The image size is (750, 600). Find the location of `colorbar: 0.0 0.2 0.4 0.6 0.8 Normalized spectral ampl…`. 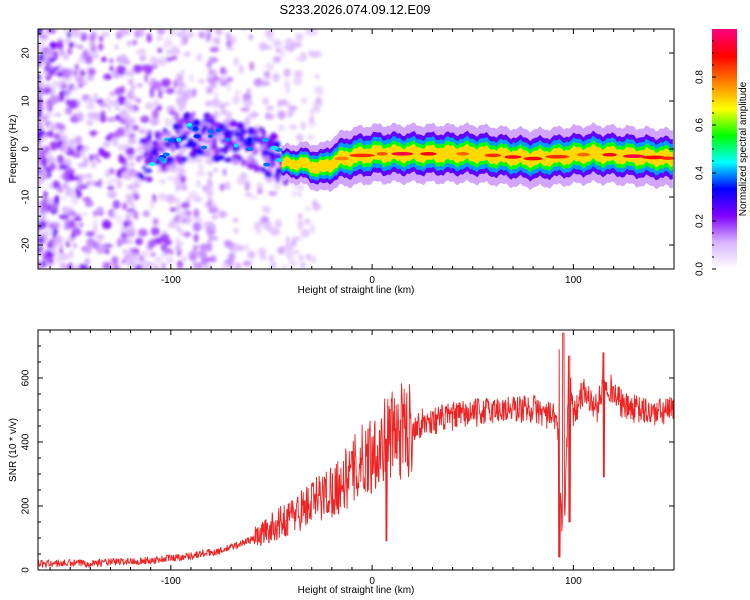

colorbar: 0.0 0.2 0.4 0.6 0.8 Normalized spectral ampl… is located at coordinates (722, 152).